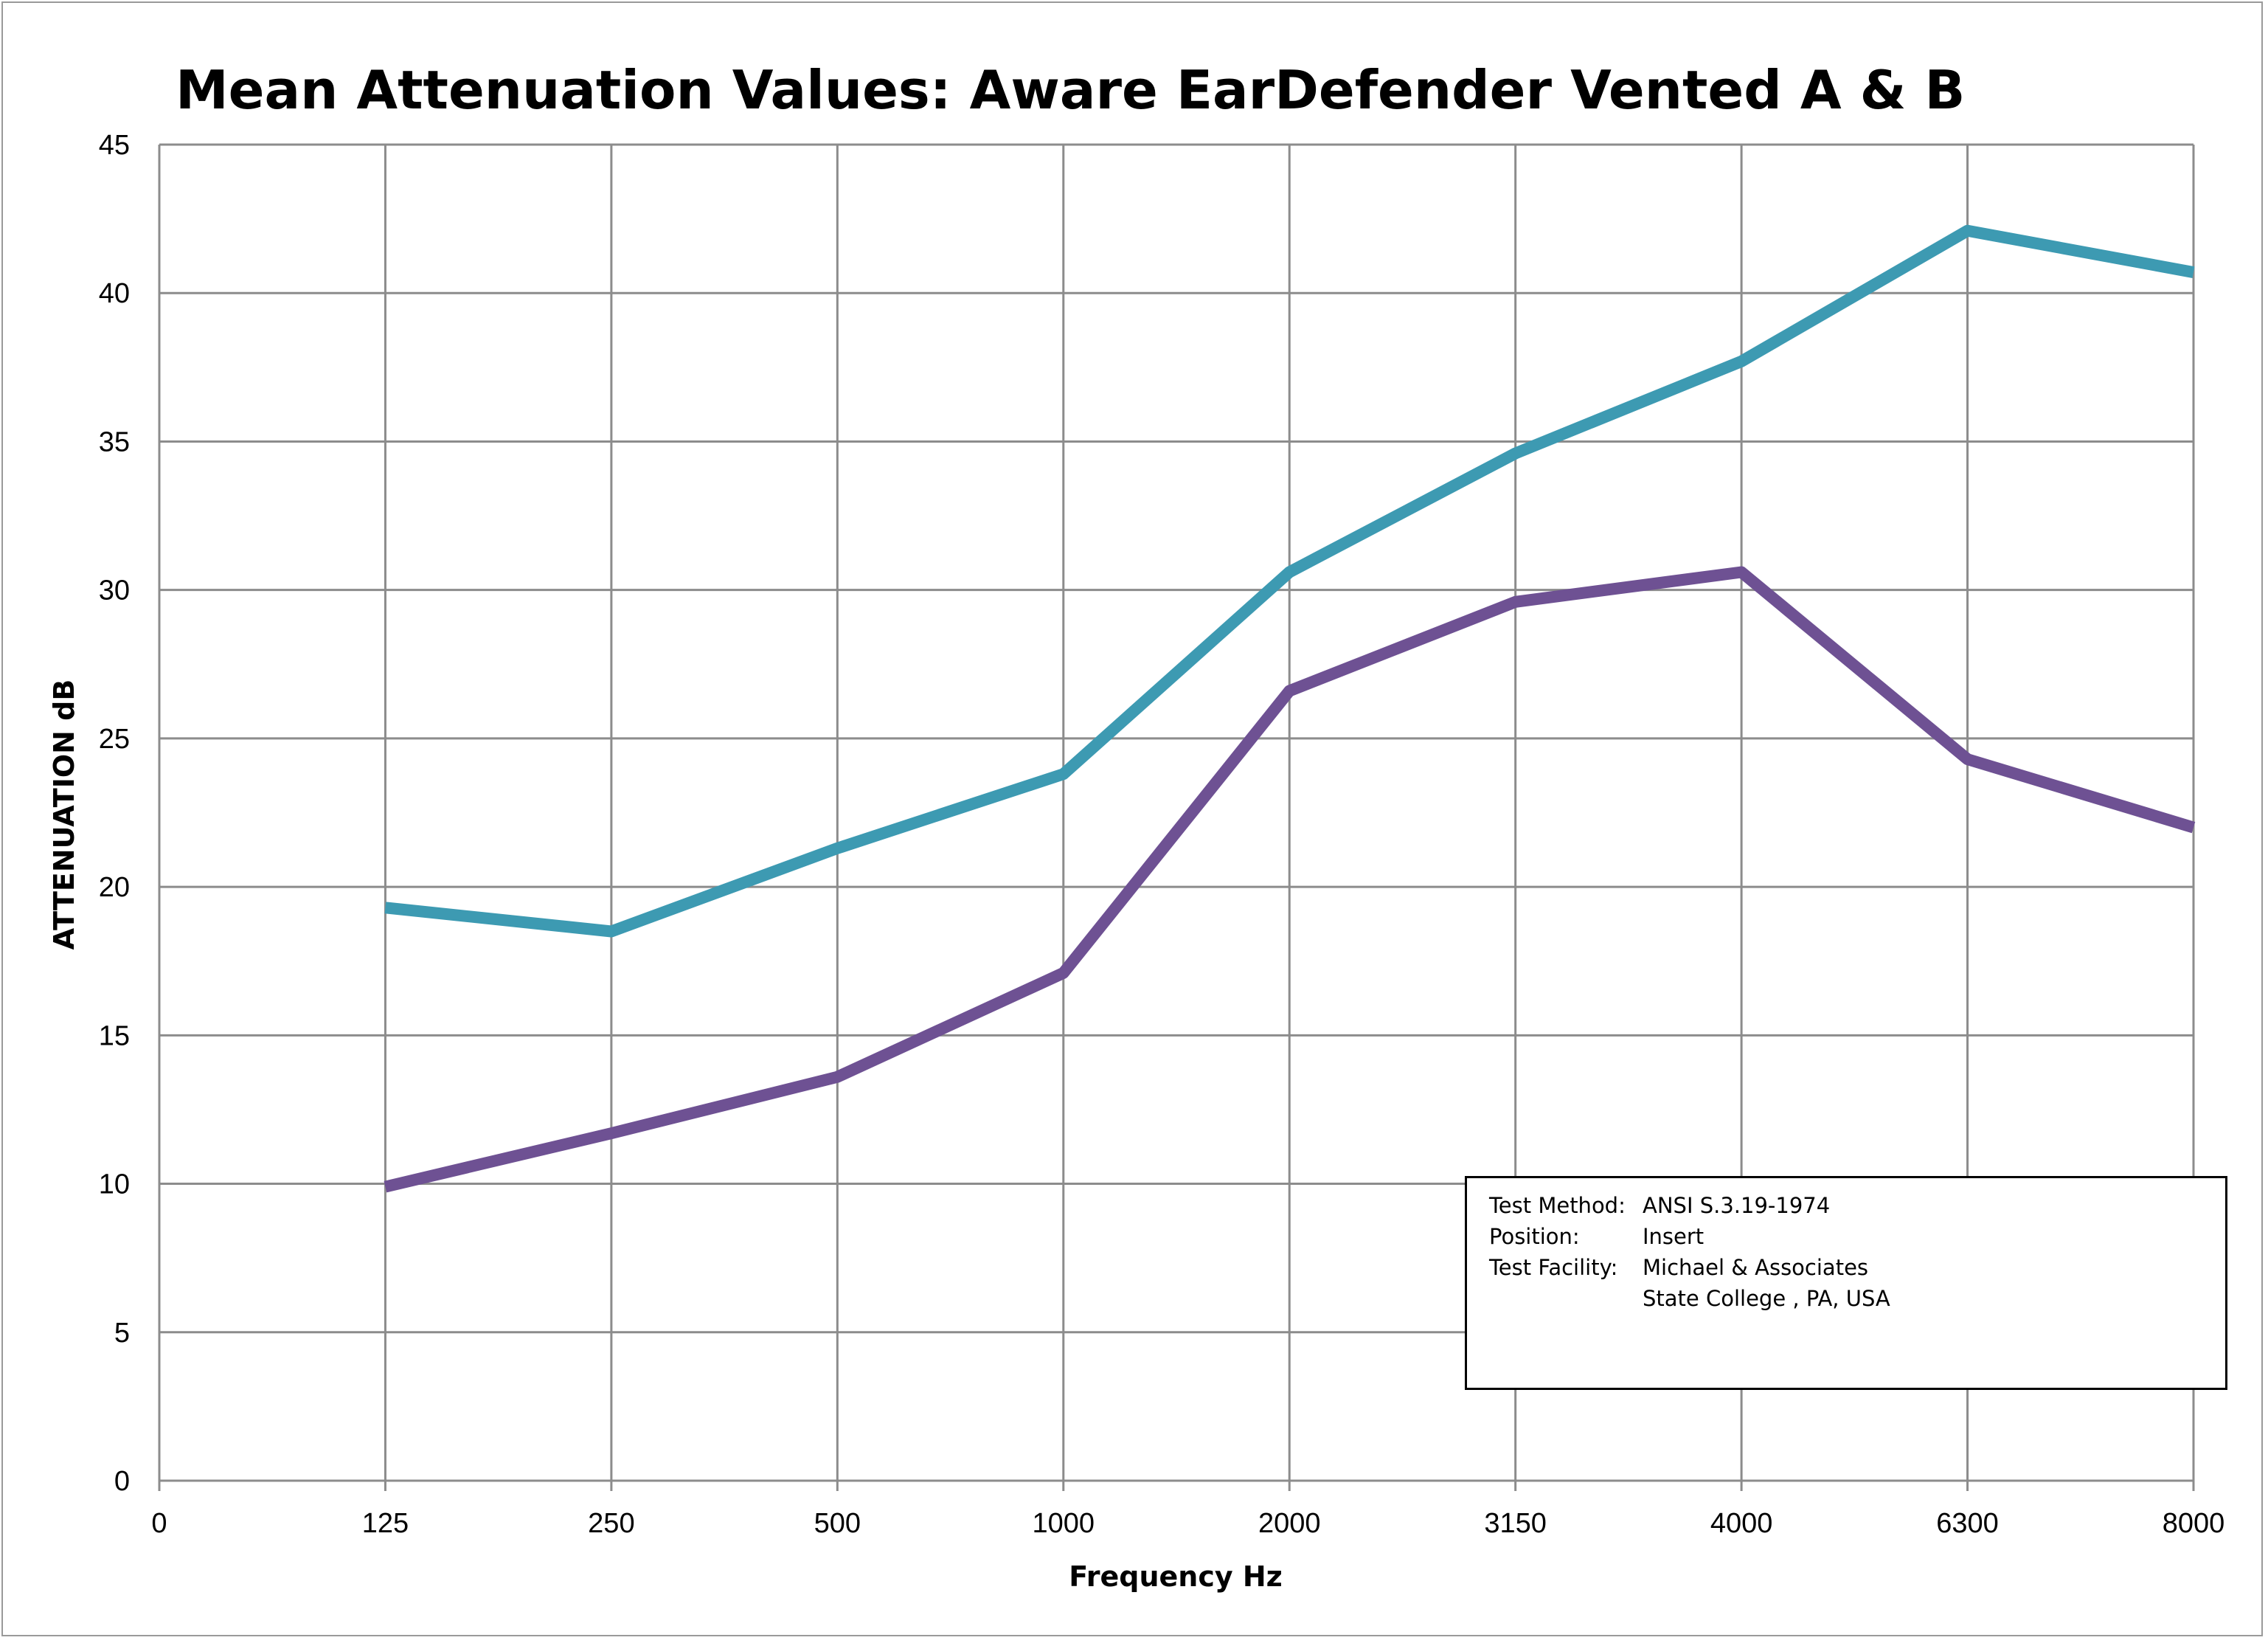 Image resolution: width=2268 pixels, height=1643 pixels. I want to click on y-tick-label: 15, so click(114, 1035).